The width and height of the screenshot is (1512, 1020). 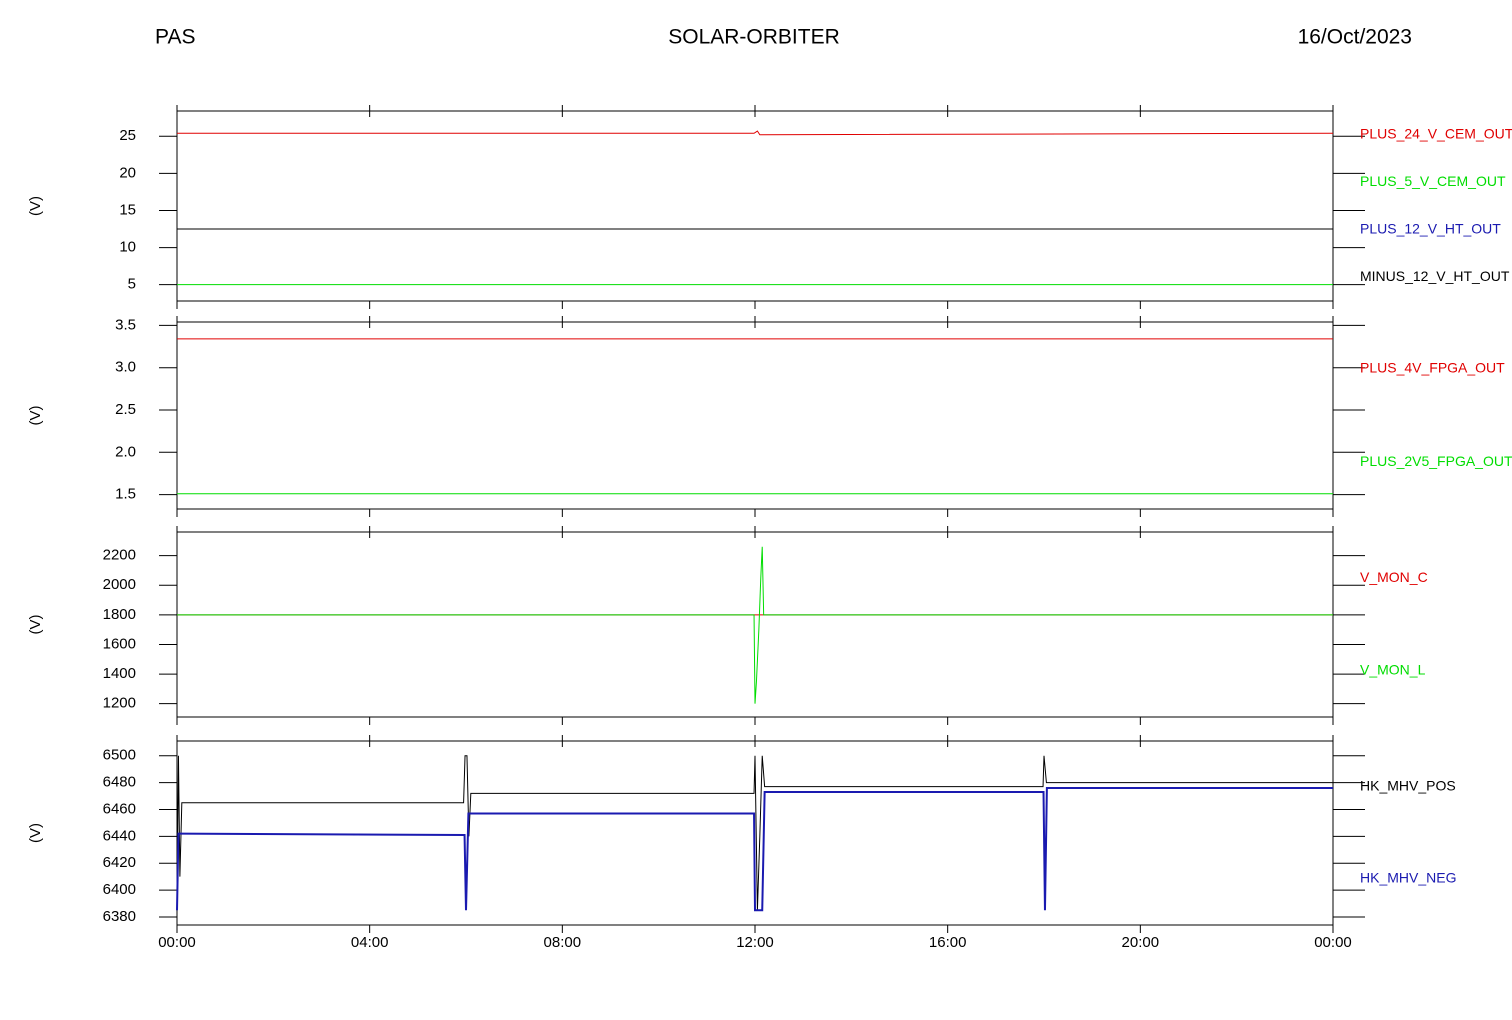 What do you see at coordinates (754, 37) in the screenshot?
I see `header-center: SOLAR-ORBITER` at bounding box center [754, 37].